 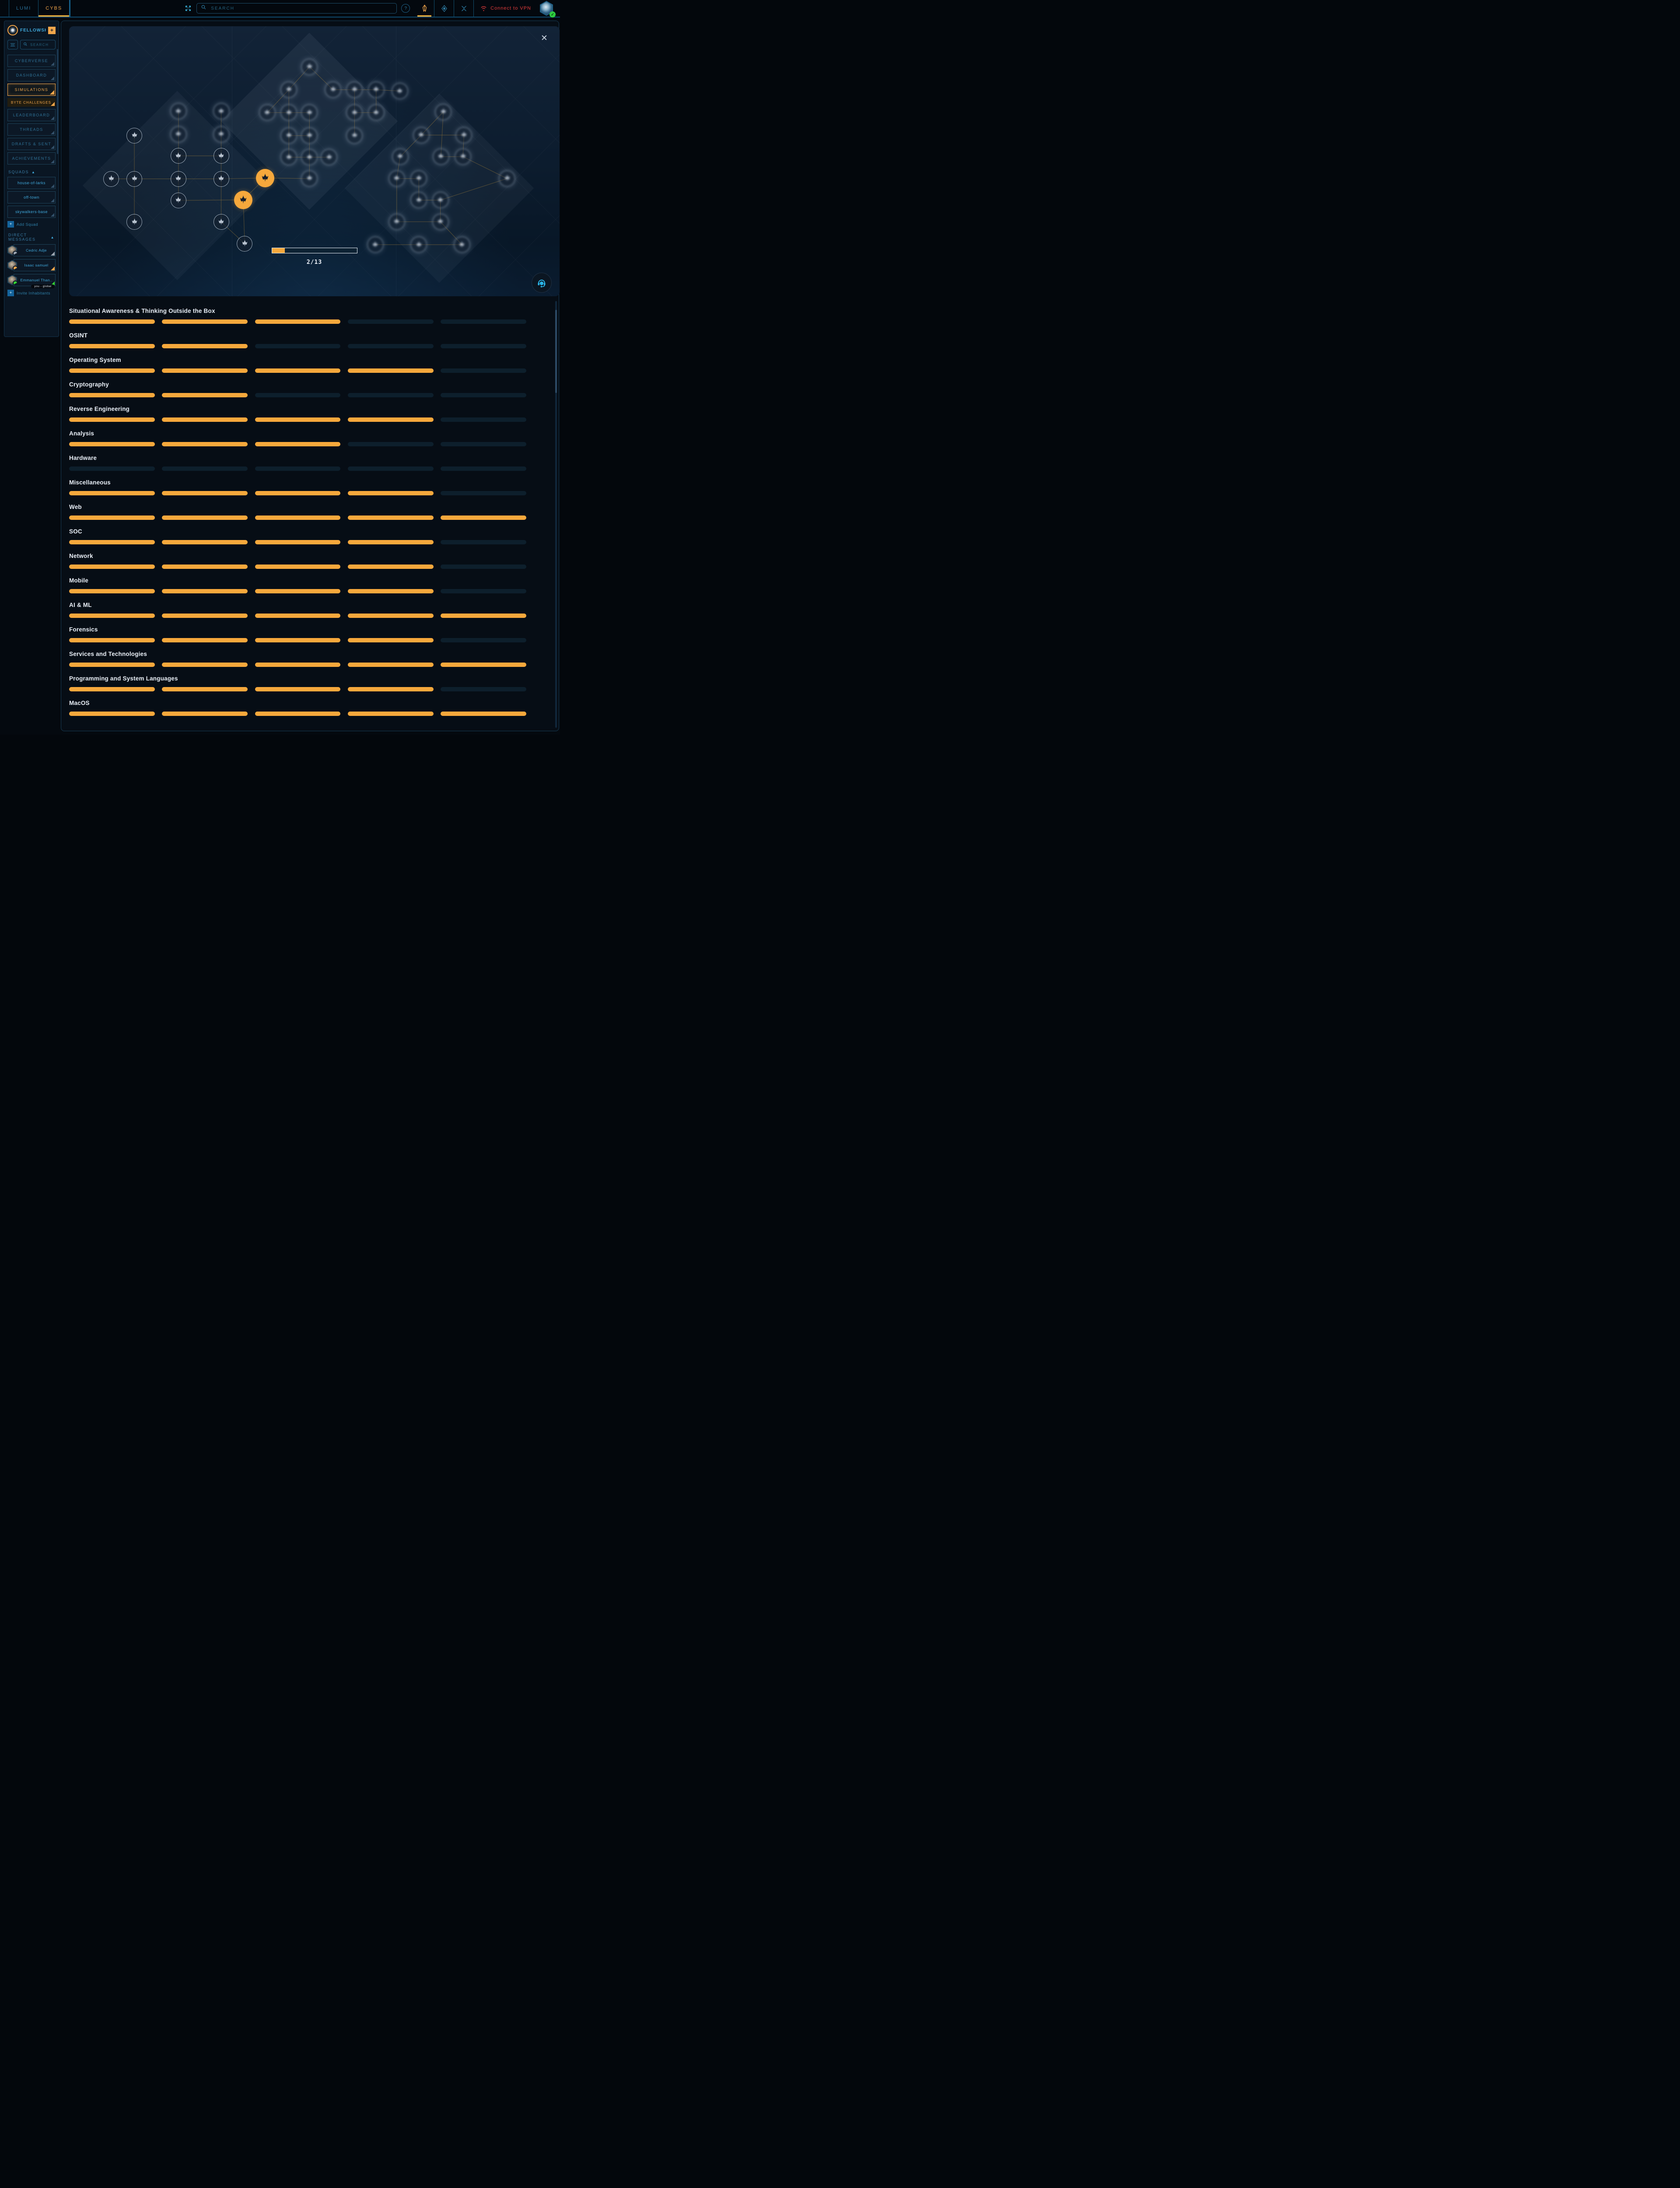 I want to click on cross-star-icon, so click(x=463, y=8).